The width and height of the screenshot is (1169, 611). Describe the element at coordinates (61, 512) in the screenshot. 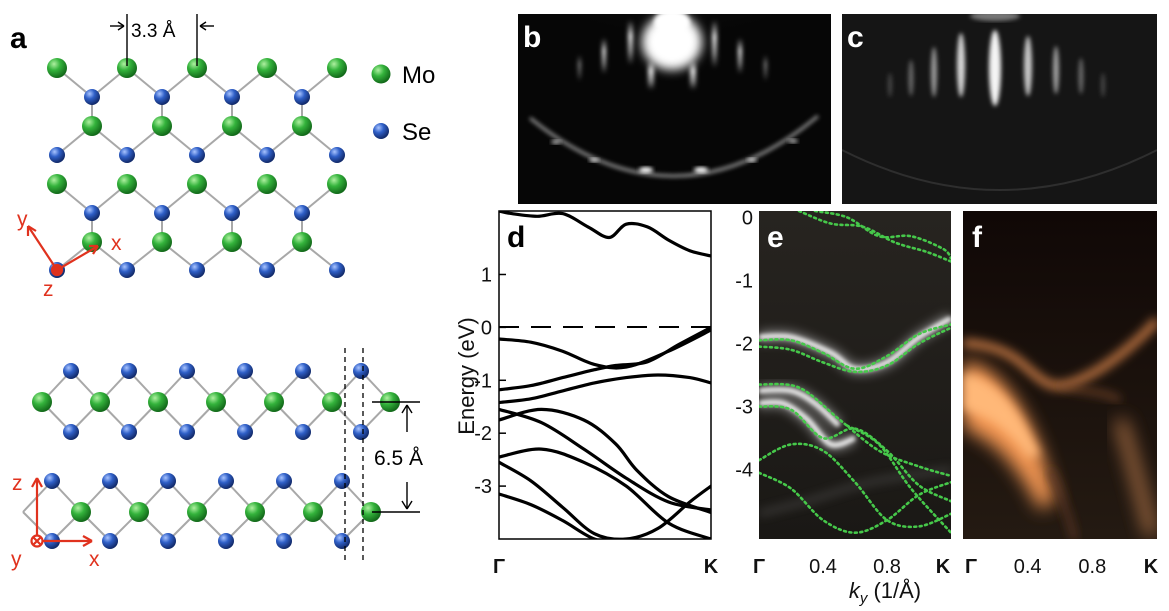

I see `axes-triad-bottom` at that location.